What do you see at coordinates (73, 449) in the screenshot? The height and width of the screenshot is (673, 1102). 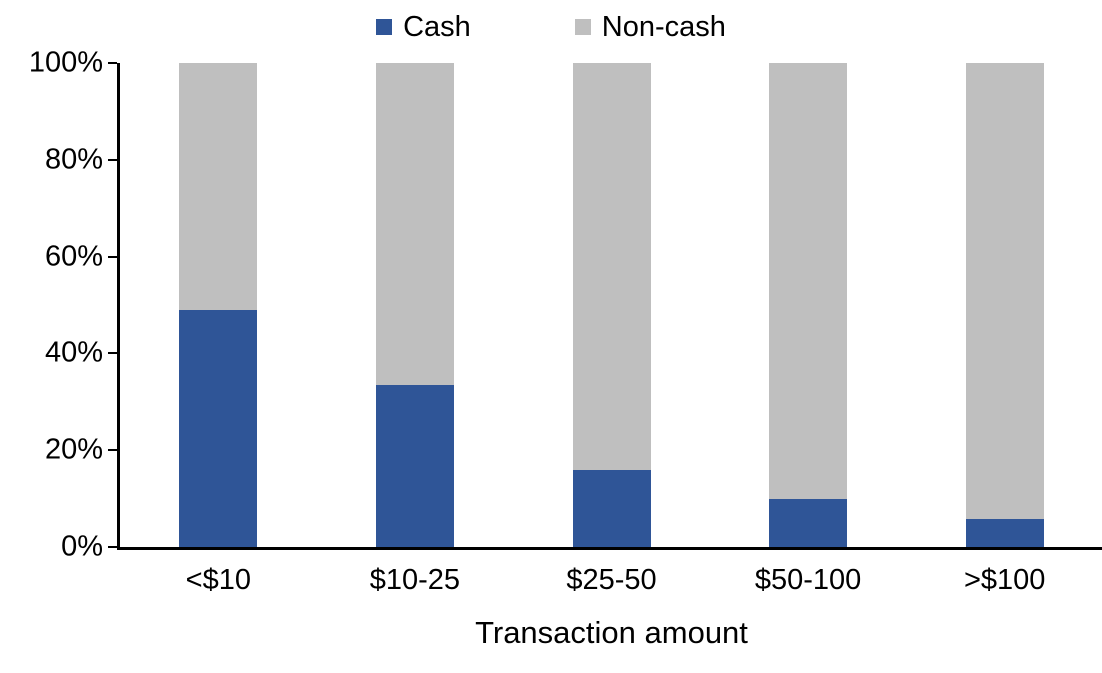 I see `y-tick-label: 20%` at bounding box center [73, 449].